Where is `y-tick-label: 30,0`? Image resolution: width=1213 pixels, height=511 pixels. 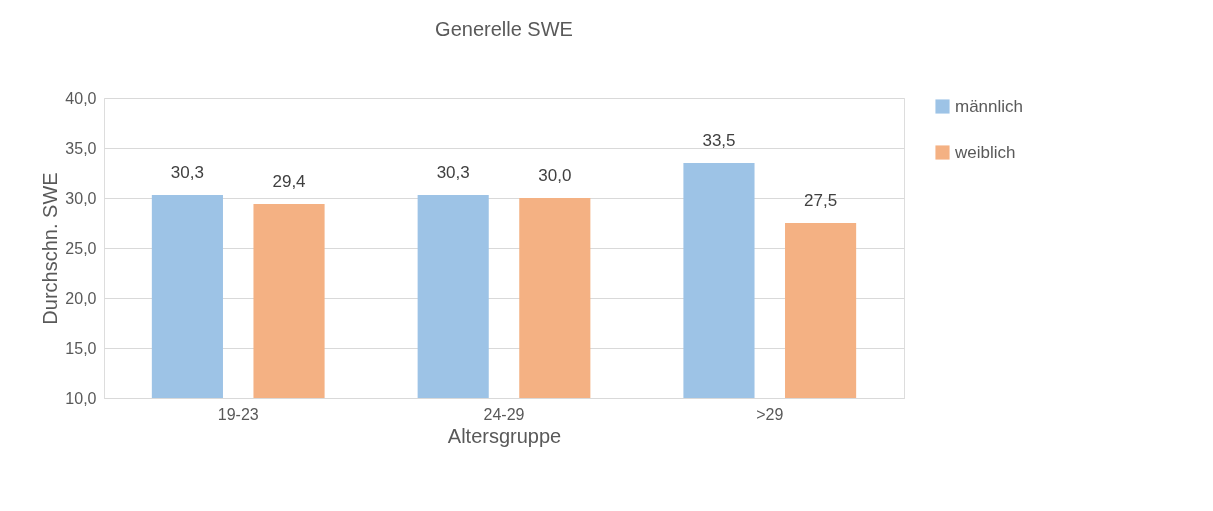
y-tick-label: 30,0 is located at coordinates (81, 198).